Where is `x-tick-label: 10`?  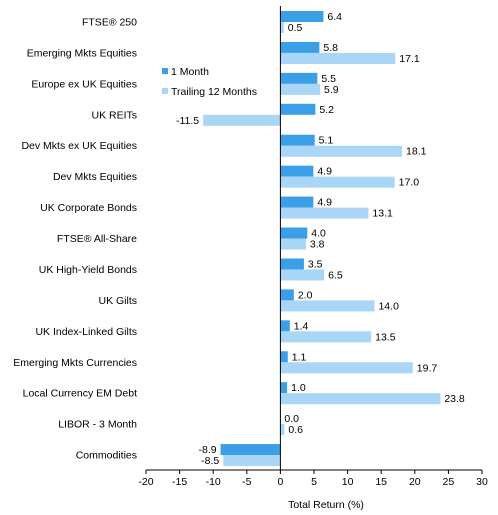 x-tick-label: 10 is located at coordinates (348, 482).